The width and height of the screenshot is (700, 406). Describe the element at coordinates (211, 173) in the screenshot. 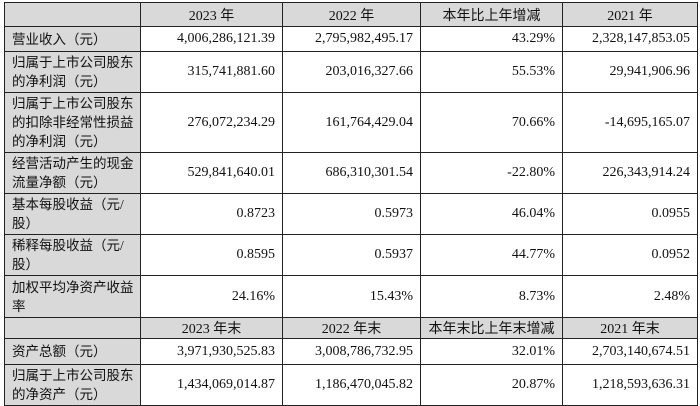

I see `metric-value-2023: 529,841,640.01` at that location.